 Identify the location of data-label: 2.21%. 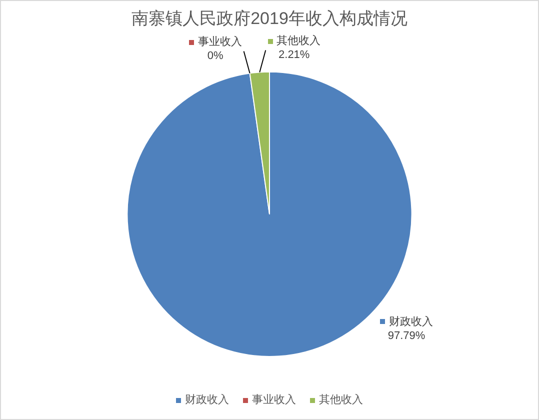
(294, 55).